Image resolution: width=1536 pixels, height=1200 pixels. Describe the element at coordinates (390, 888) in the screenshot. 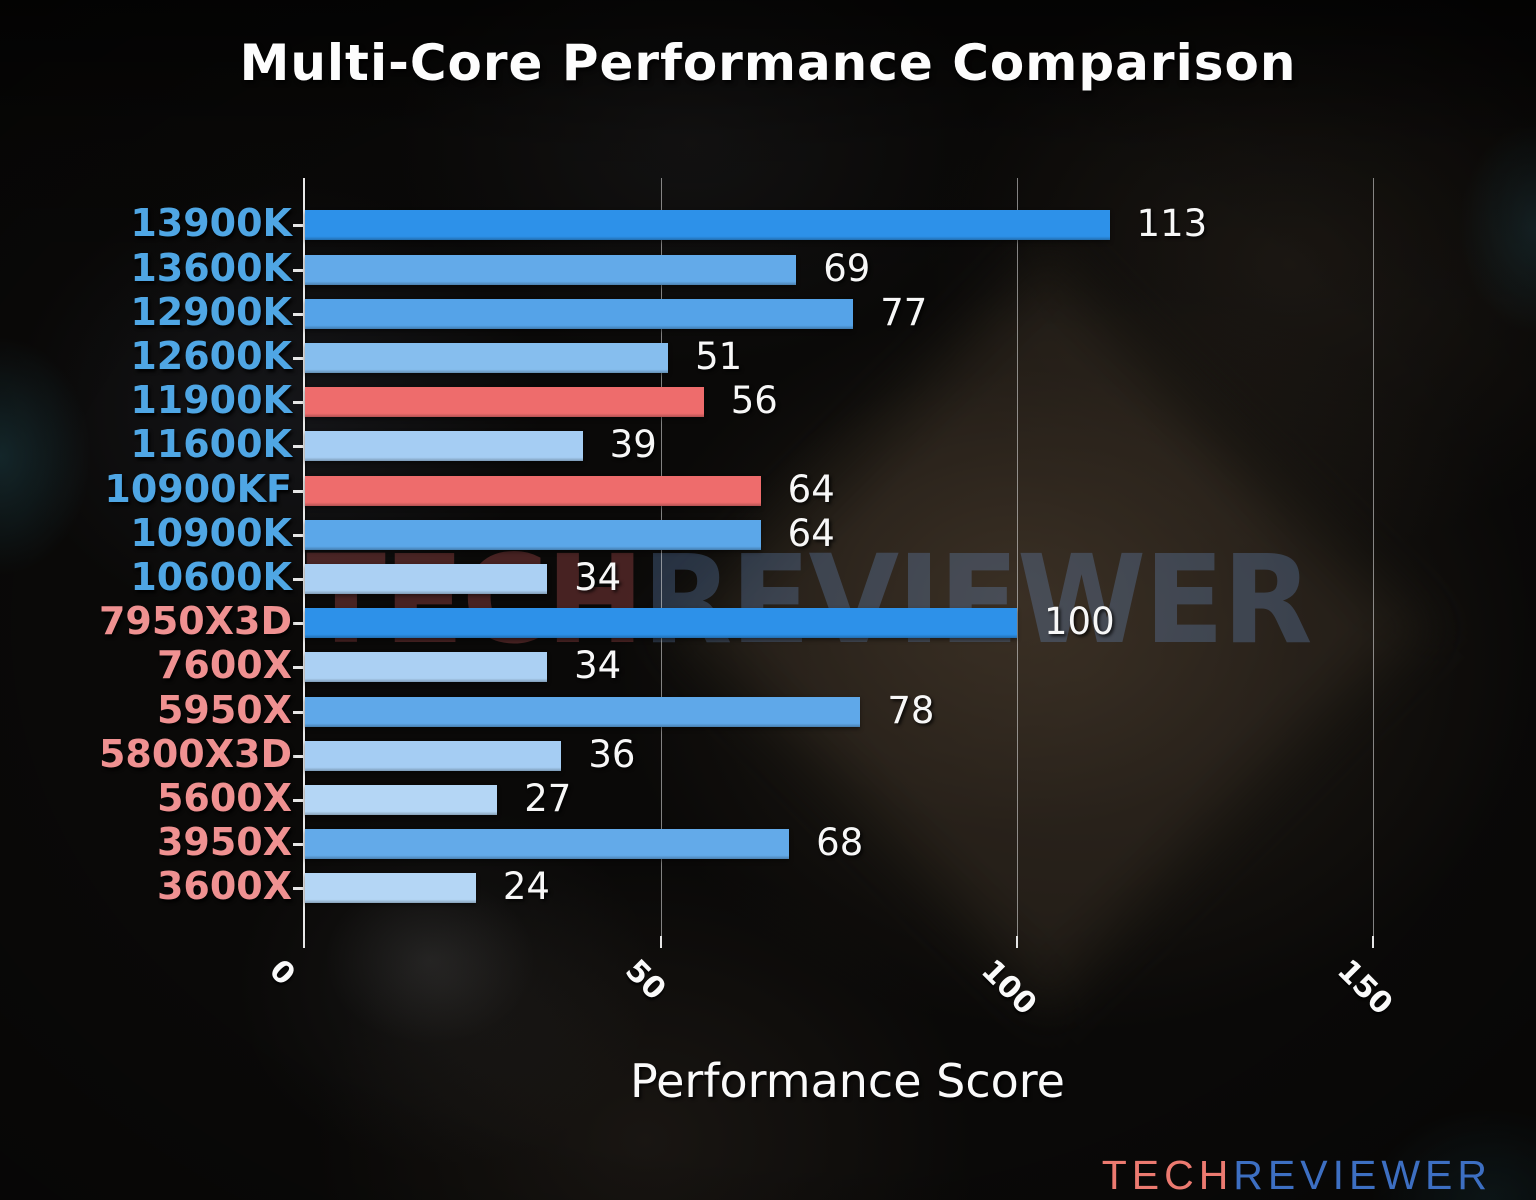

I see `bar-3600X` at that location.